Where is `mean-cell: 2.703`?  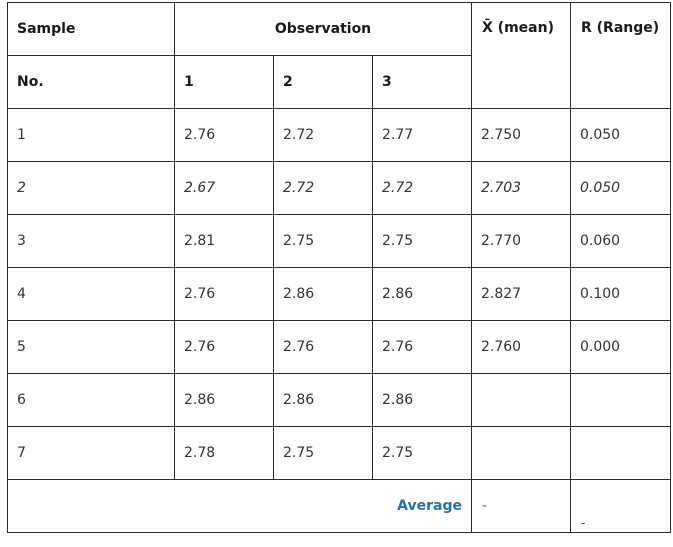
mean-cell: 2.703 is located at coordinates (521, 188).